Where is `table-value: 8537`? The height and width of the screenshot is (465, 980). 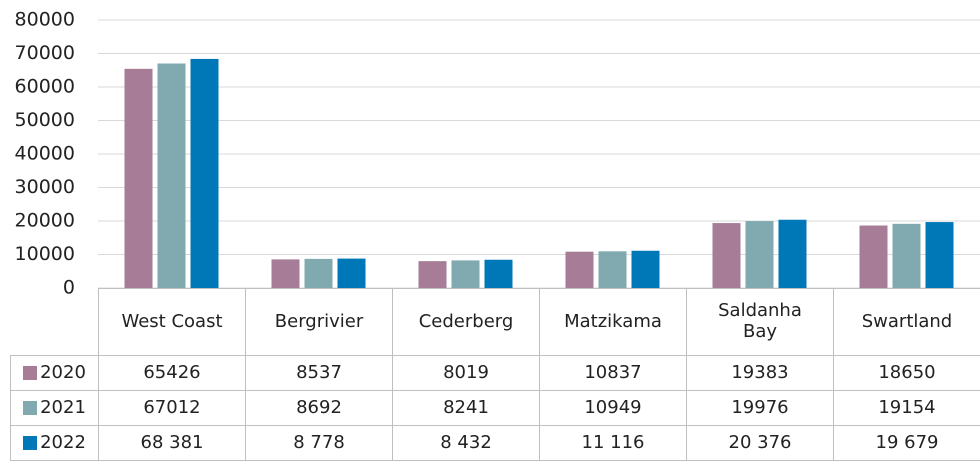 table-value: 8537 is located at coordinates (319, 373).